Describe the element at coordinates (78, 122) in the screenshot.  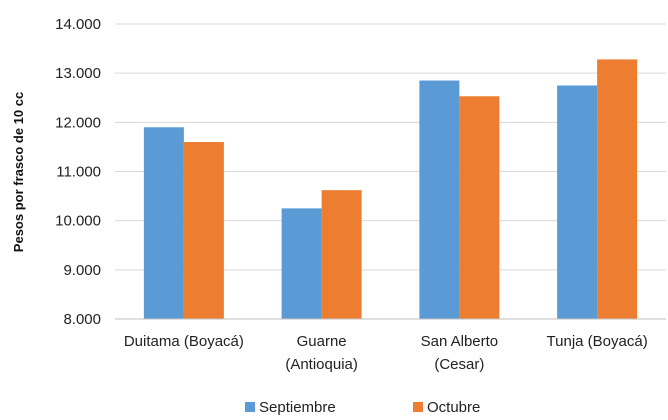
I see `y-tick-label: 12.000` at that location.